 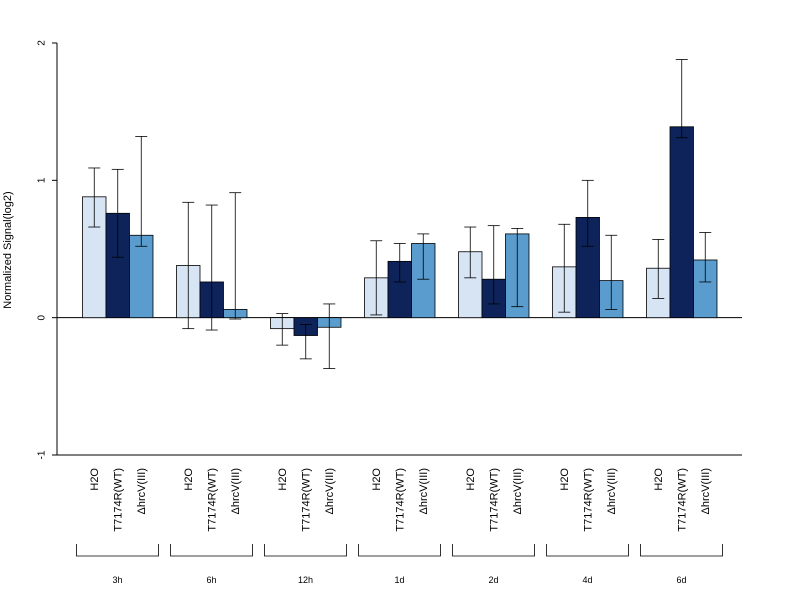 What do you see at coordinates (117, 580) in the screenshot?
I see `group-label: 3h` at bounding box center [117, 580].